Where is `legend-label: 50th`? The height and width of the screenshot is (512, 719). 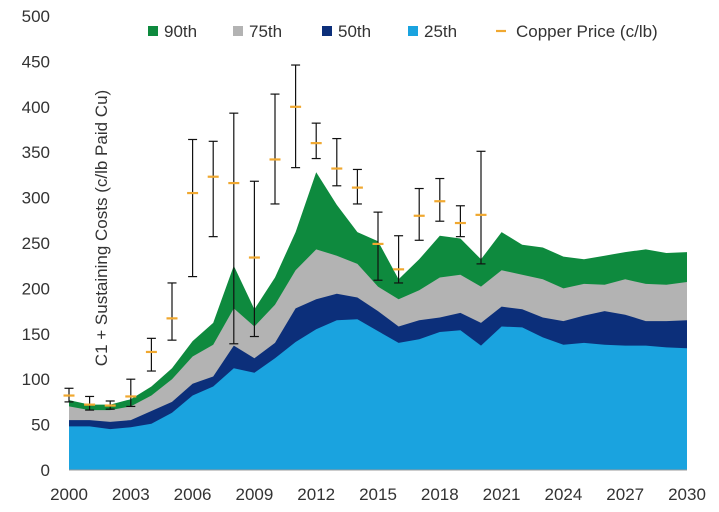
legend-label: 50th is located at coordinates (354, 31).